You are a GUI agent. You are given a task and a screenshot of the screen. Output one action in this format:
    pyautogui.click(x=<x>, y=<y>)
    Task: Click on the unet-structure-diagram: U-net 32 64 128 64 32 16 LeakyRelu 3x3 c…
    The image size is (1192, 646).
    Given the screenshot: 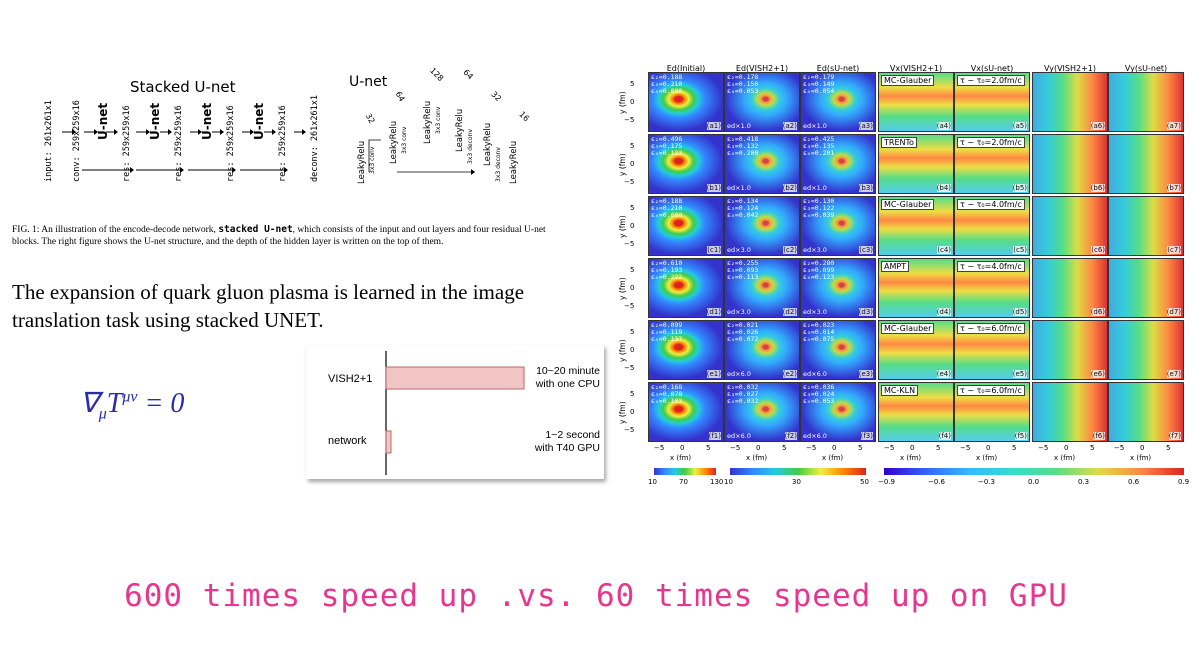 What is the action you would take?
    pyautogui.click(x=445, y=127)
    